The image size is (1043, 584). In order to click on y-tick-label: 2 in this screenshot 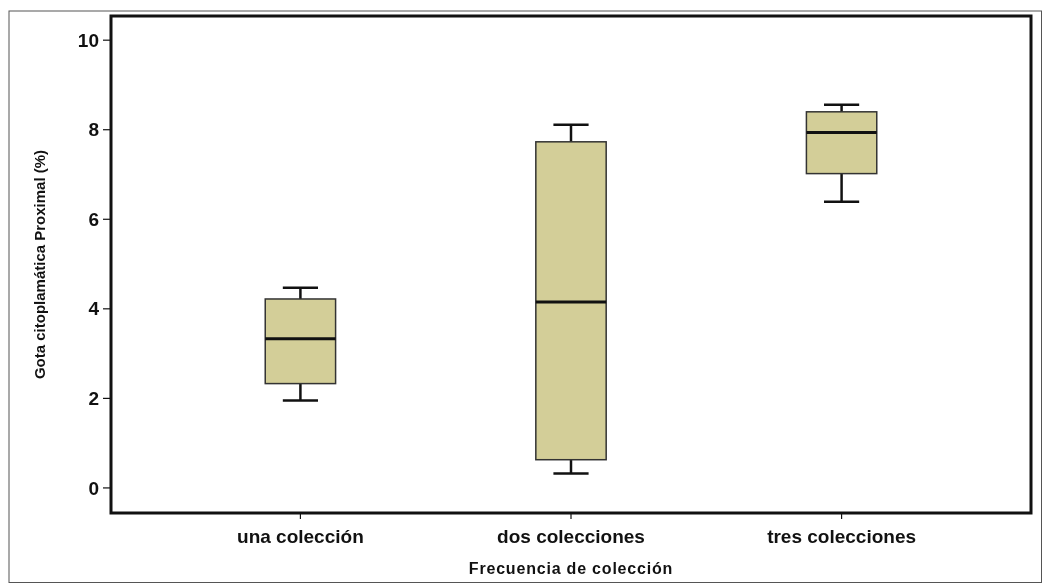, I will do `click(93, 399)`.